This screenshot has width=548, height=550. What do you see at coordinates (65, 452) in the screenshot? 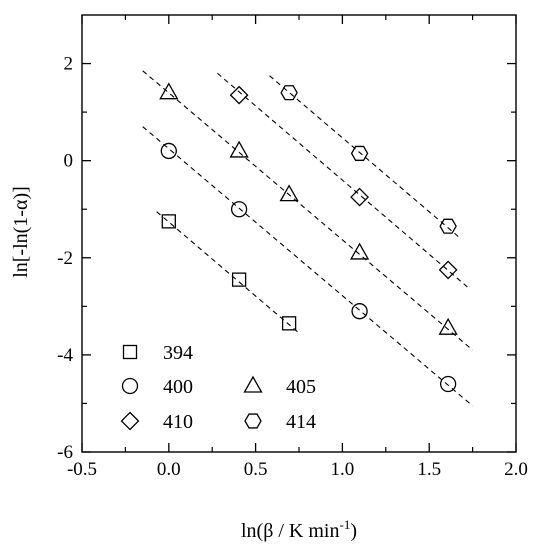
I see `y-tick-label: -6` at bounding box center [65, 452].